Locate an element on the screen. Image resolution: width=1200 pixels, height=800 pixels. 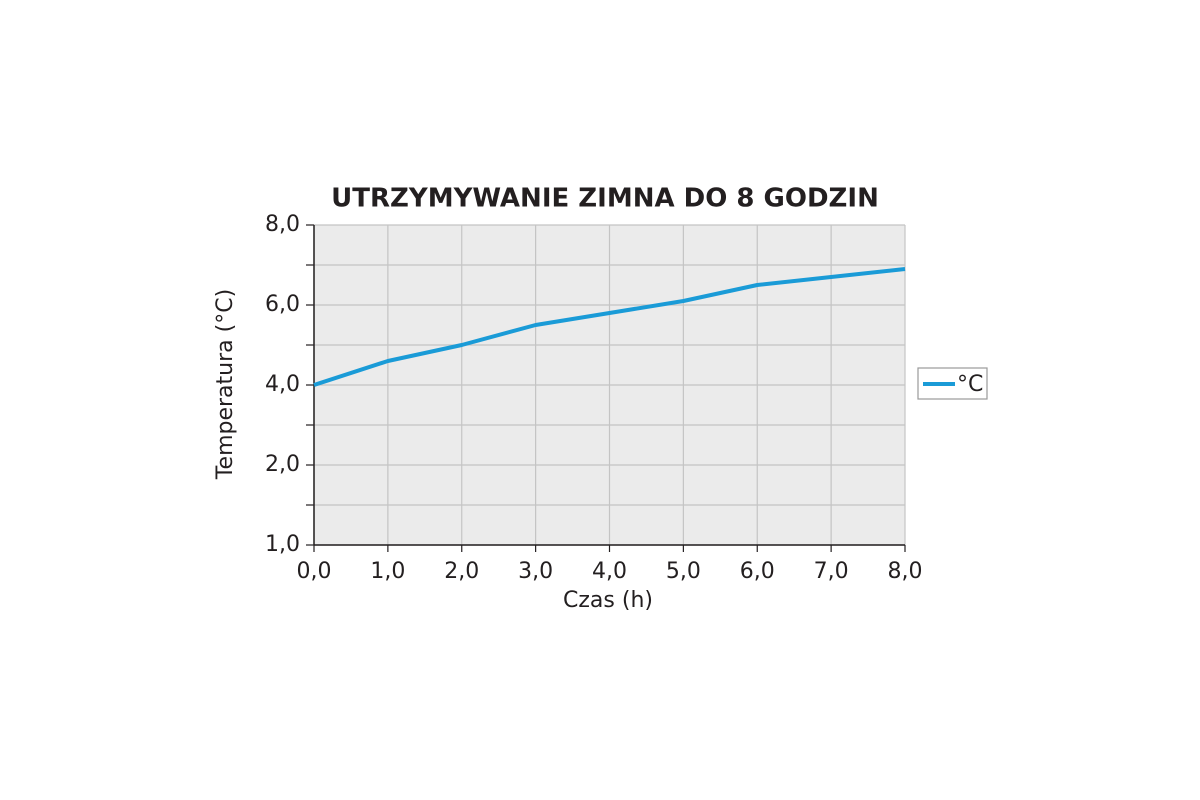
x-tick-label: 6,0 is located at coordinates (757, 571).